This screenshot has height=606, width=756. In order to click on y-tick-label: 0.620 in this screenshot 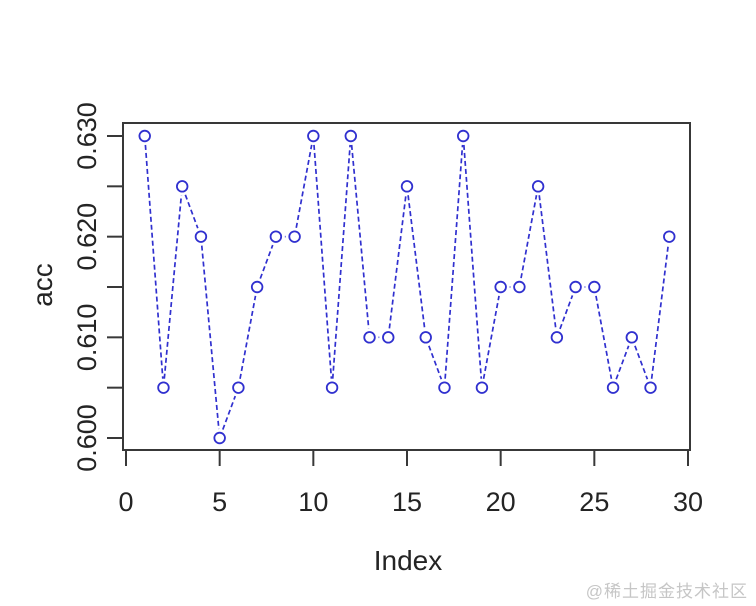, I will do `click(87, 237)`.